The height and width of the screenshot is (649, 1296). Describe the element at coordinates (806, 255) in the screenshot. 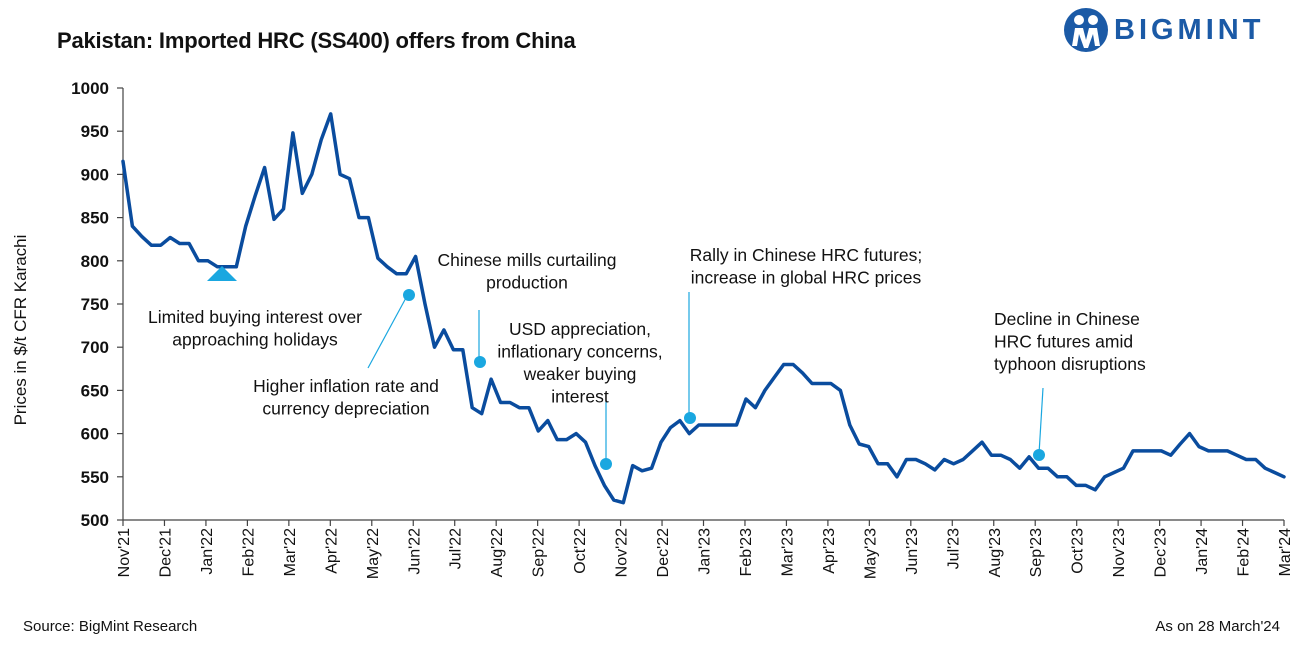

I see `annotation-line: Rally in Chinese HRC futures;` at that location.